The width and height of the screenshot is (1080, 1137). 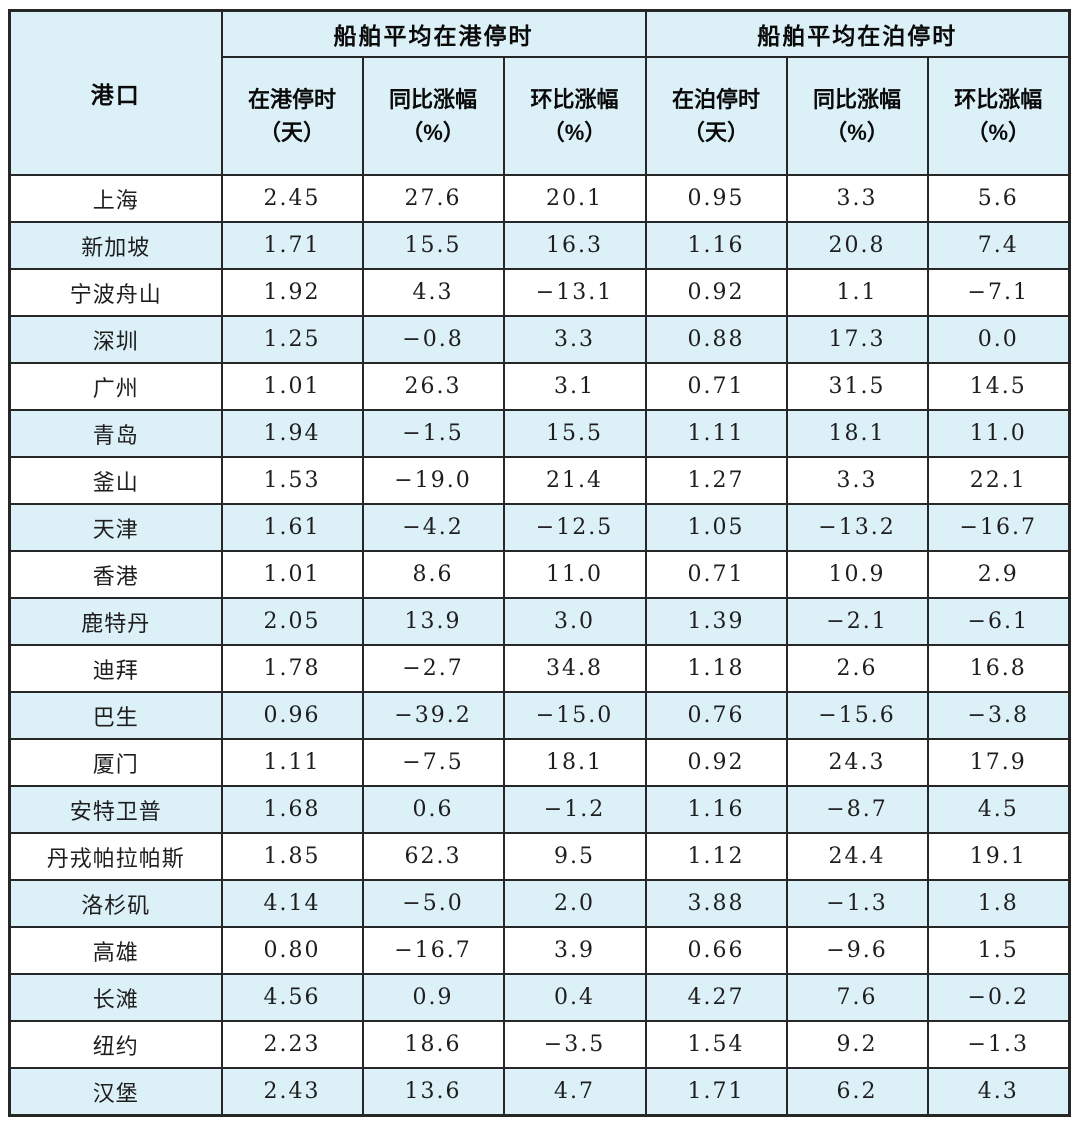 I want to click on value-cell: 1.5, so click(x=998, y=950).